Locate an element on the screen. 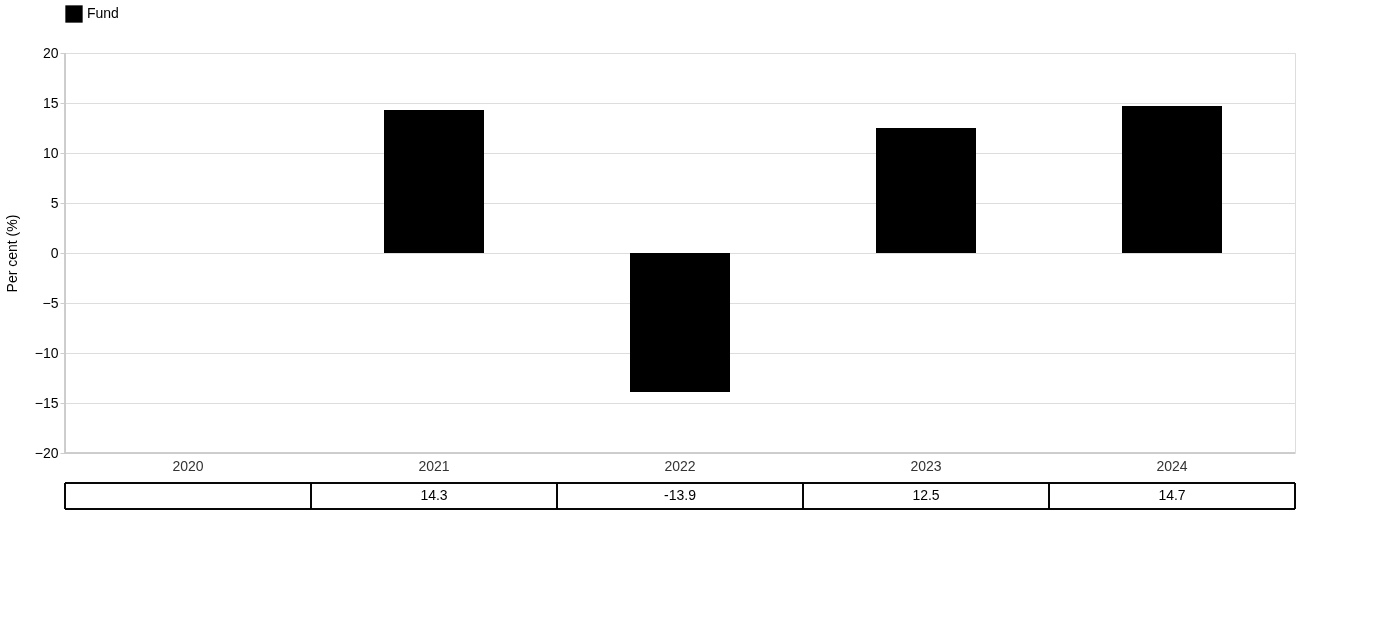  x-tick-label: 2024 is located at coordinates (1172, 465).